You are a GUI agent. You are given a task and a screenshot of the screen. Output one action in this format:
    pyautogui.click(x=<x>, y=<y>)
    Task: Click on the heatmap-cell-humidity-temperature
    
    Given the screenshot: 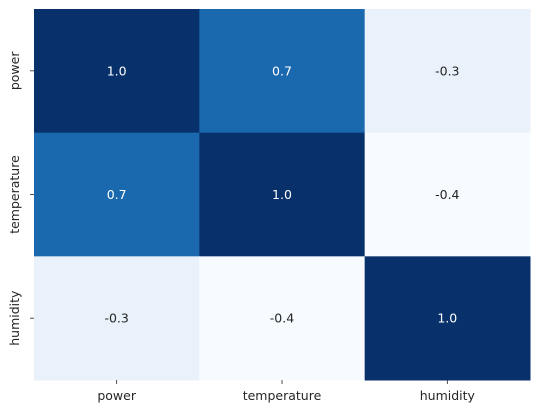 What is the action you would take?
    pyautogui.click(x=282, y=318)
    